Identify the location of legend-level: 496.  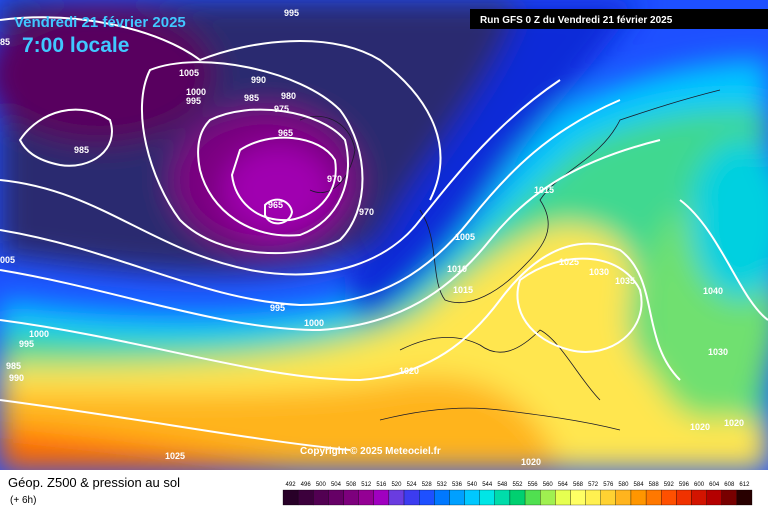
(306, 485).